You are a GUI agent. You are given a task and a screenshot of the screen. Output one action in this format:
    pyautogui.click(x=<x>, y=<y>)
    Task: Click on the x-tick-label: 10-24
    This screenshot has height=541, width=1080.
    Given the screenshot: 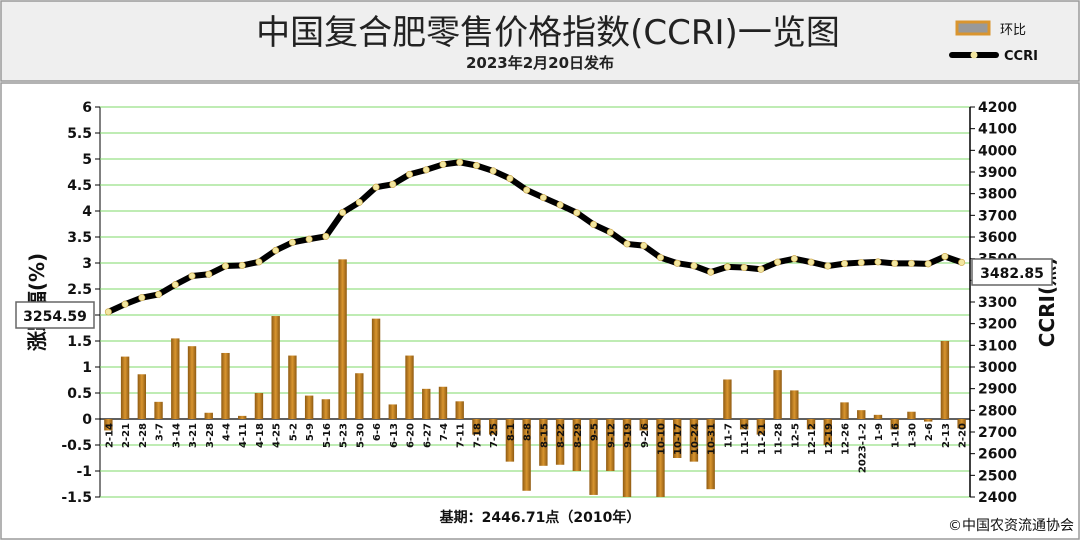 What is the action you would take?
    pyautogui.click(x=695, y=439)
    